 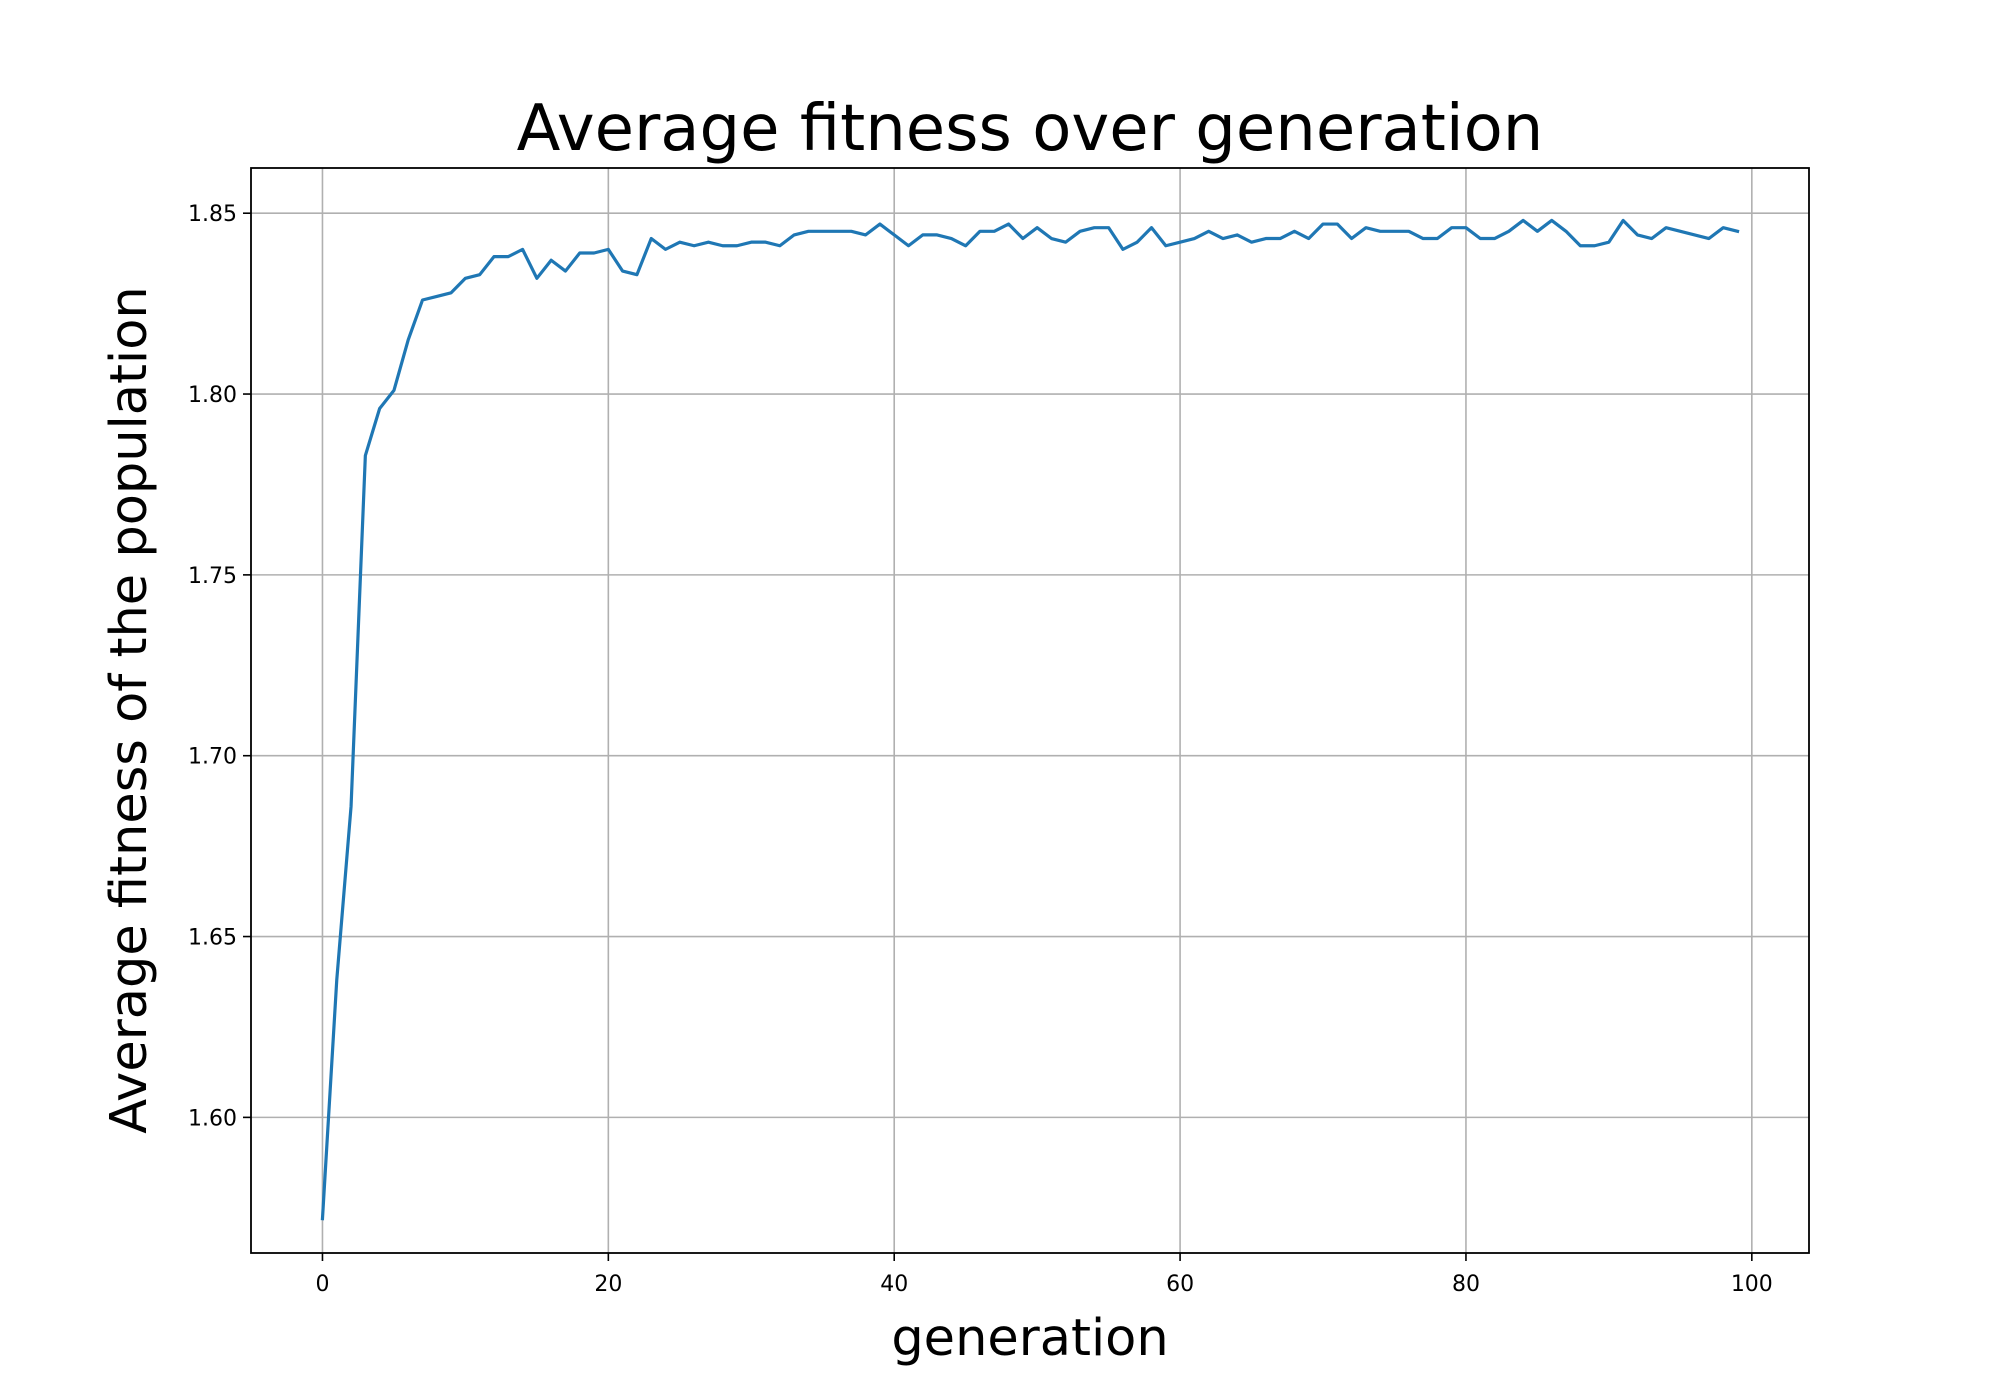 I want to click on y-tick-label: 1.70, so click(x=212, y=757).